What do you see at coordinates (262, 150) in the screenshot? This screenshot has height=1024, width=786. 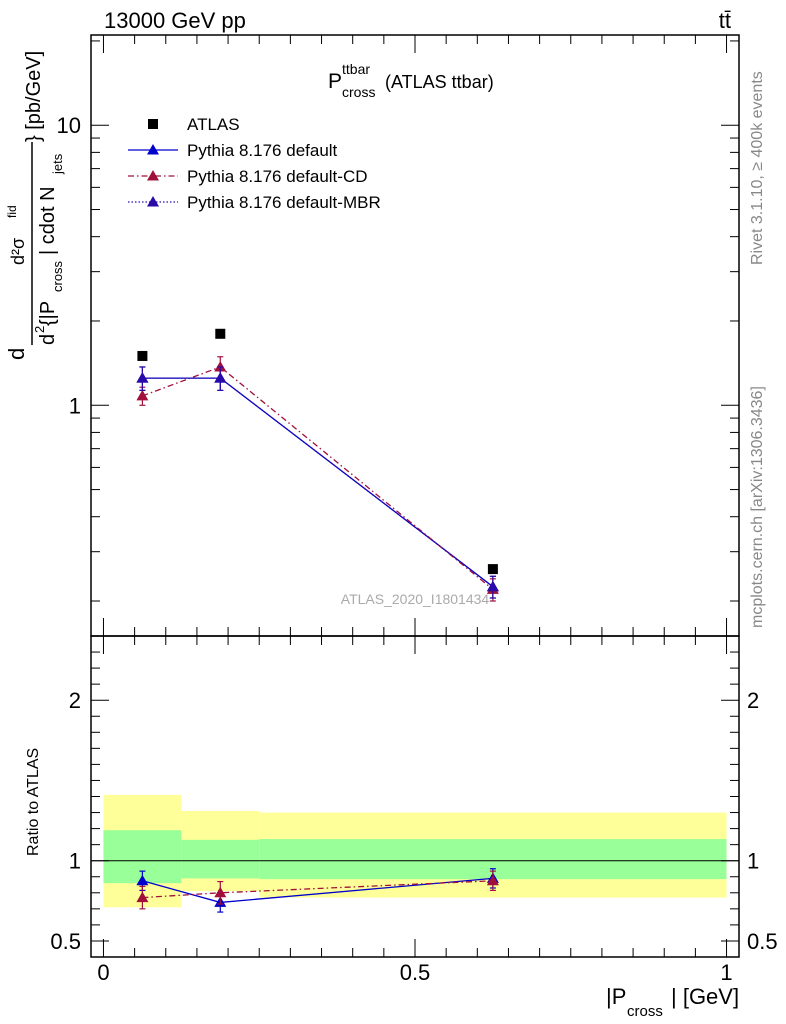 I see `legend-label: Pythia 8.176 default` at bounding box center [262, 150].